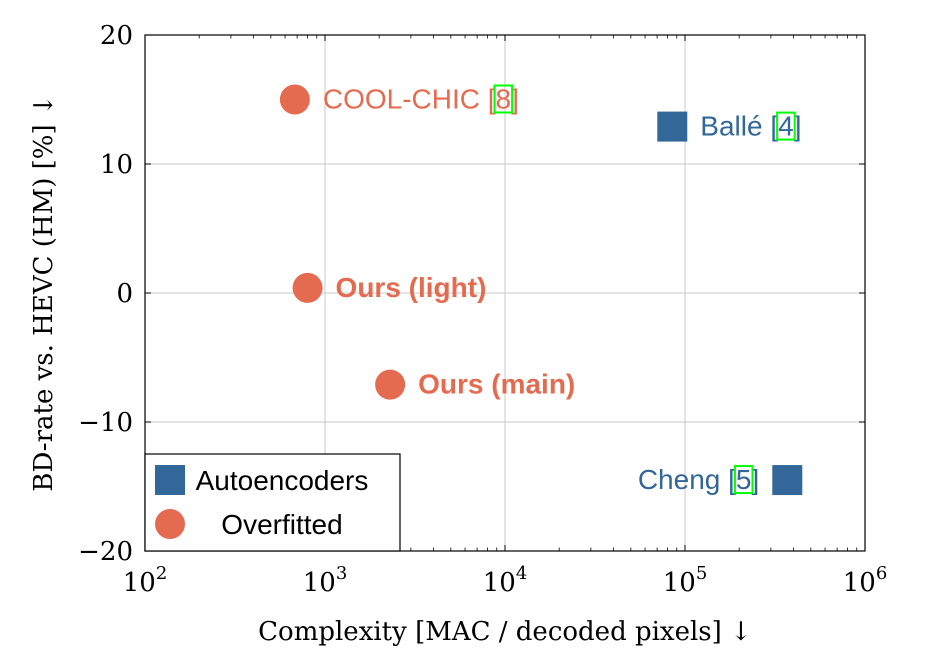  I want to click on y-axis-label: BD-rate vs. HEVC (HM) [%] ↓, so click(44, 292).